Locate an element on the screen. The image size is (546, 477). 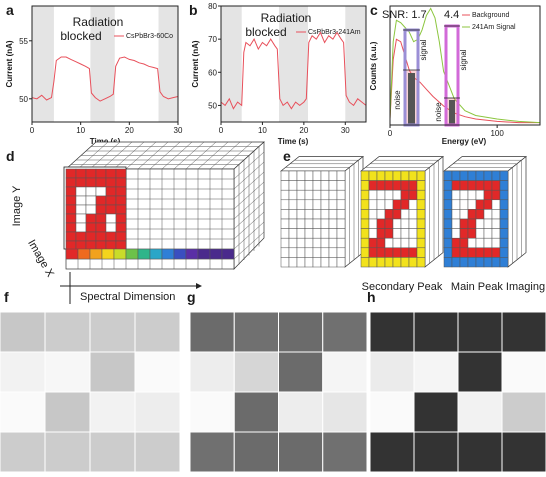
cube-d-image-face is located at coordinates (95, 208).